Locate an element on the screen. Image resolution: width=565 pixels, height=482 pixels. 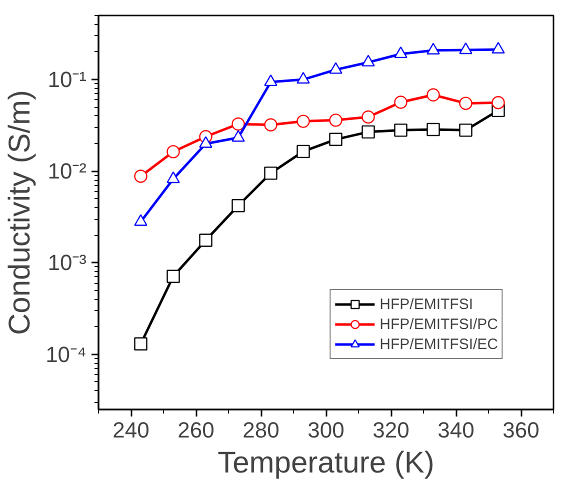
x-tick-label: 320 is located at coordinates (391, 430).